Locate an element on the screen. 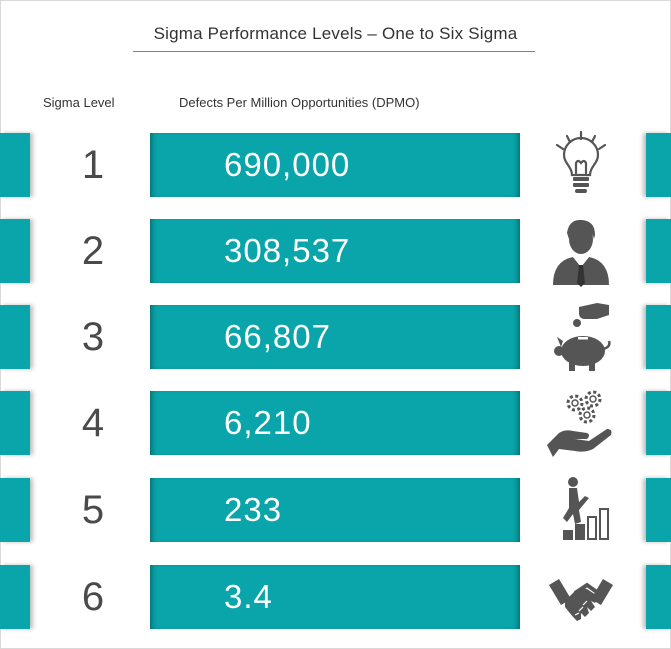 This screenshot has width=671, height=649. sigma-row-3: 3 66,807 is located at coordinates (335, 337).